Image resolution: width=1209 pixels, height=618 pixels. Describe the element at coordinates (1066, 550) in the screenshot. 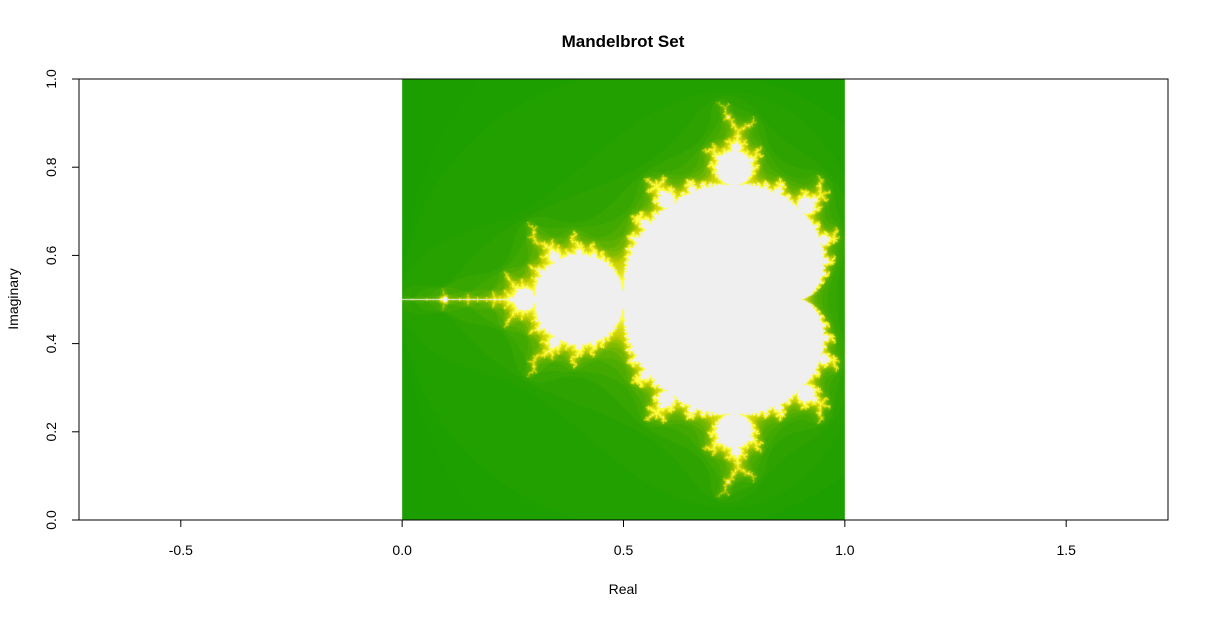

I see `x-tick-label: 1.5` at that location.